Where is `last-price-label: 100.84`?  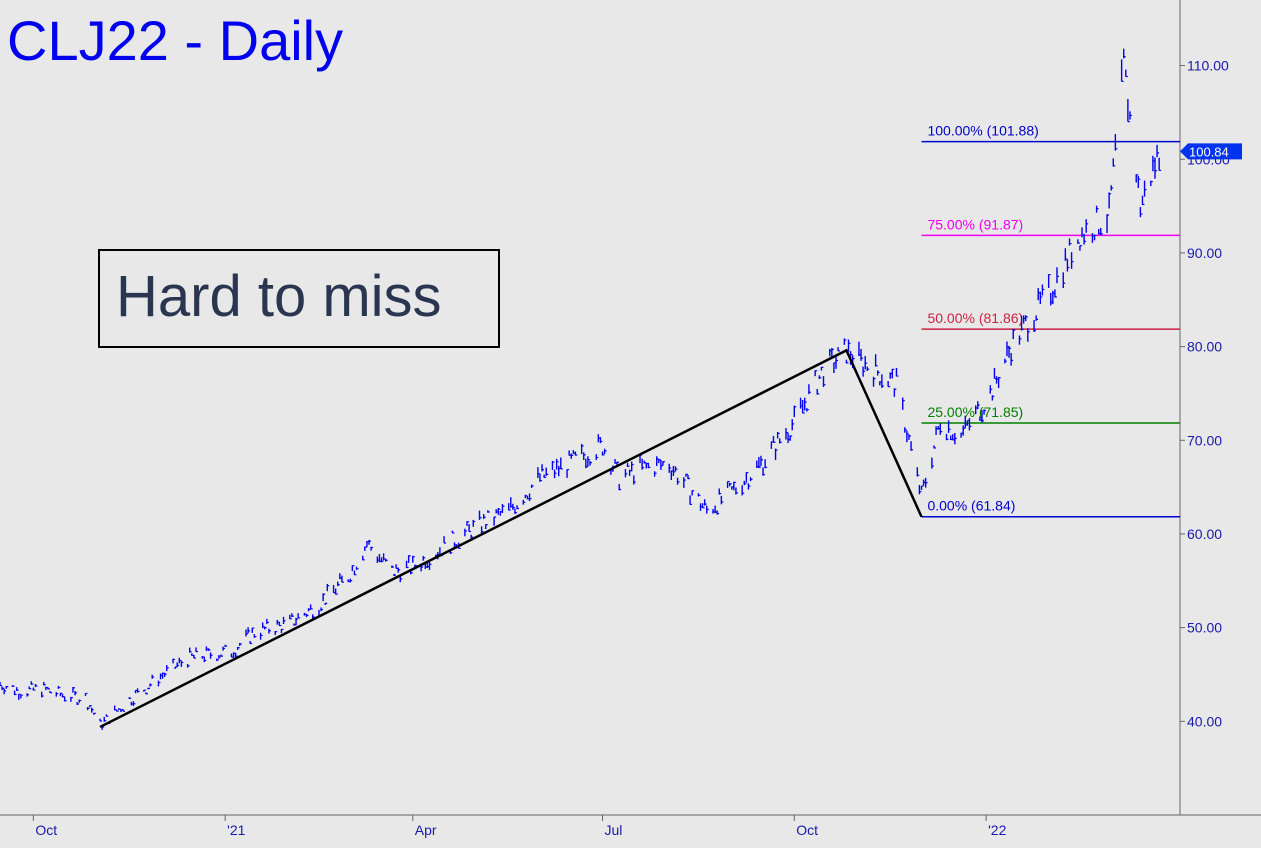
last-price-label: 100.84 is located at coordinates (1209, 151).